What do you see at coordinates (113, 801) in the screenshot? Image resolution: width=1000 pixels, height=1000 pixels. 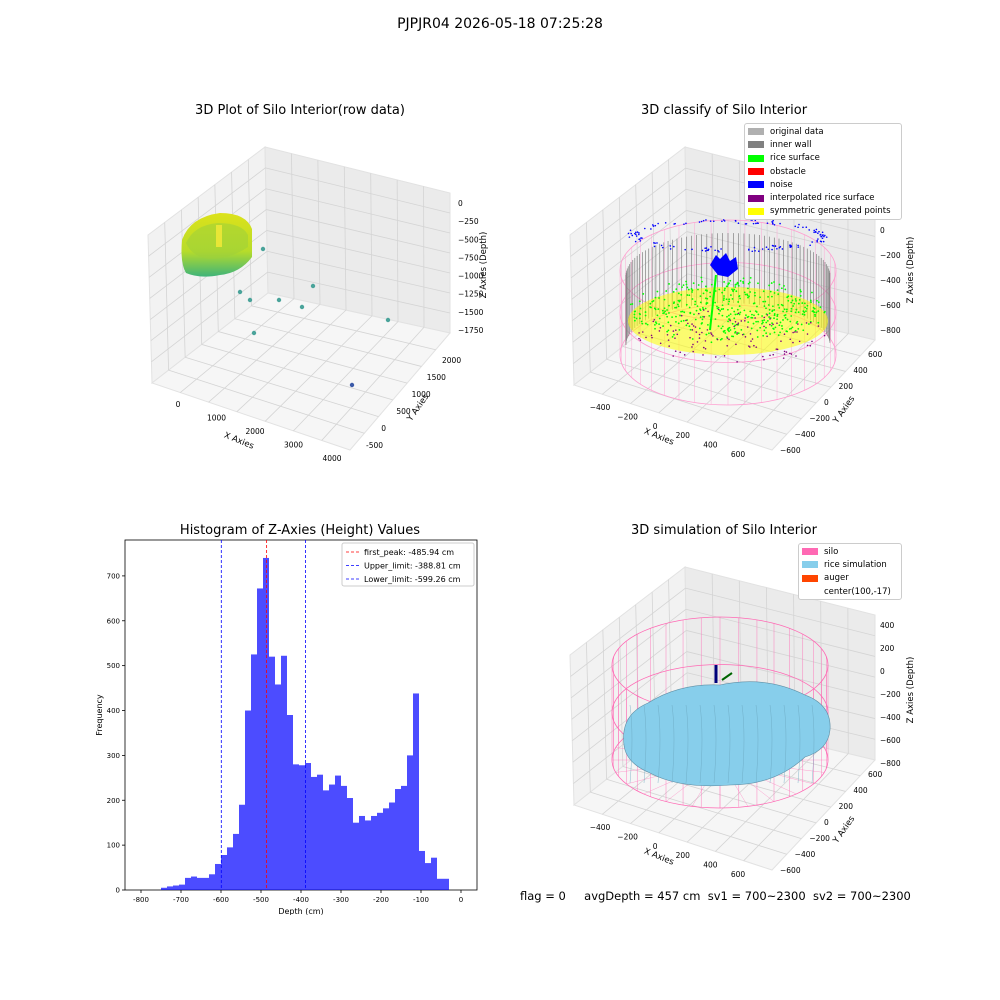 I see `y-tick-label: 200` at bounding box center [113, 801].